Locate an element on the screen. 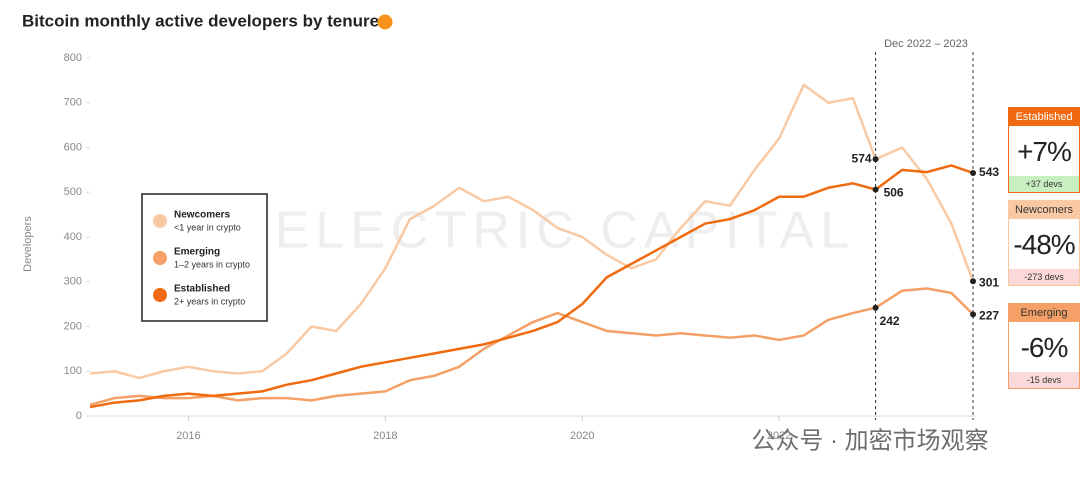  y-tick-label: 0 is located at coordinates (79, 416).